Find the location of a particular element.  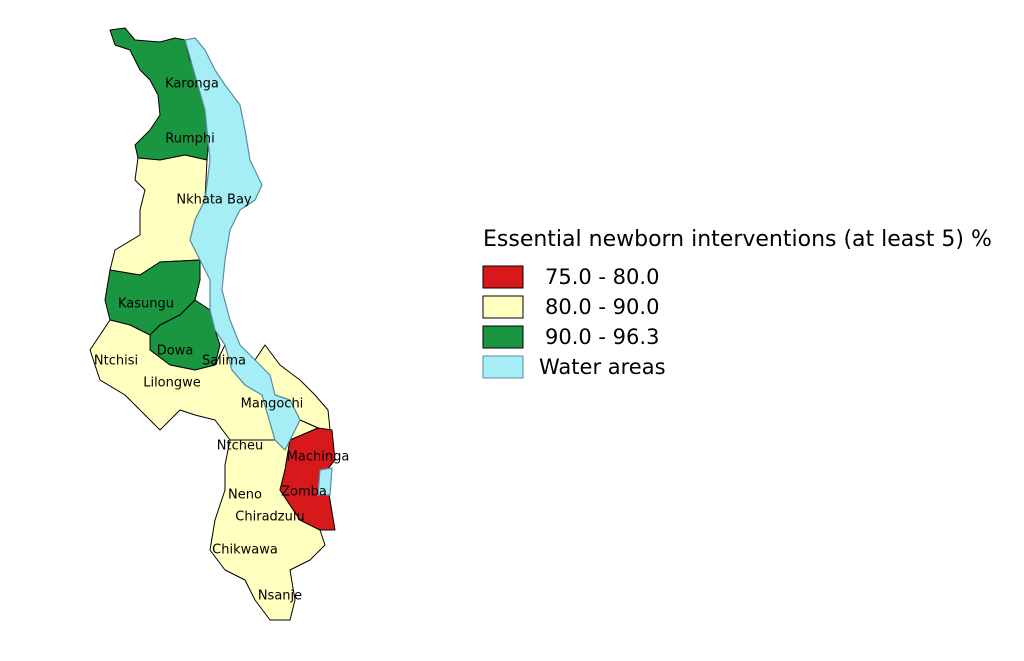

legend-label: 80.0 - 90.0 is located at coordinates (602, 307).